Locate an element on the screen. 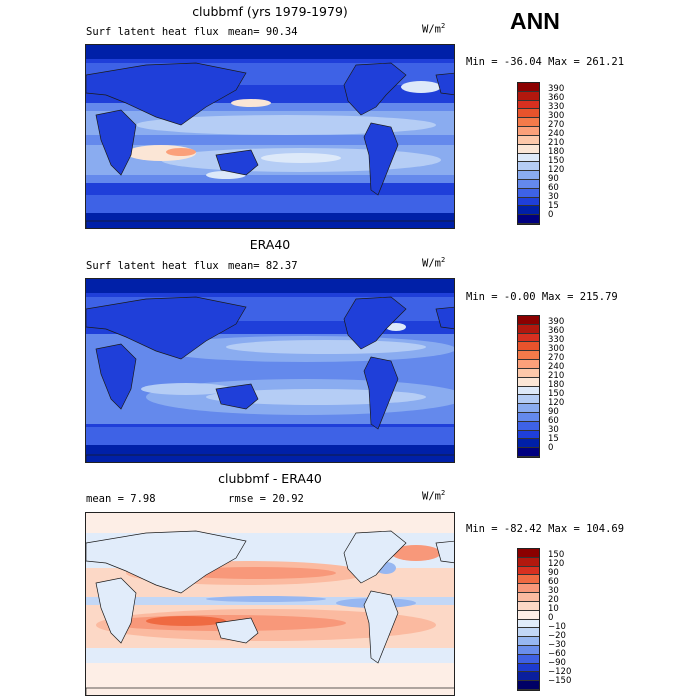  colorbar-tick-label: −10 is located at coordinates (557, 627).